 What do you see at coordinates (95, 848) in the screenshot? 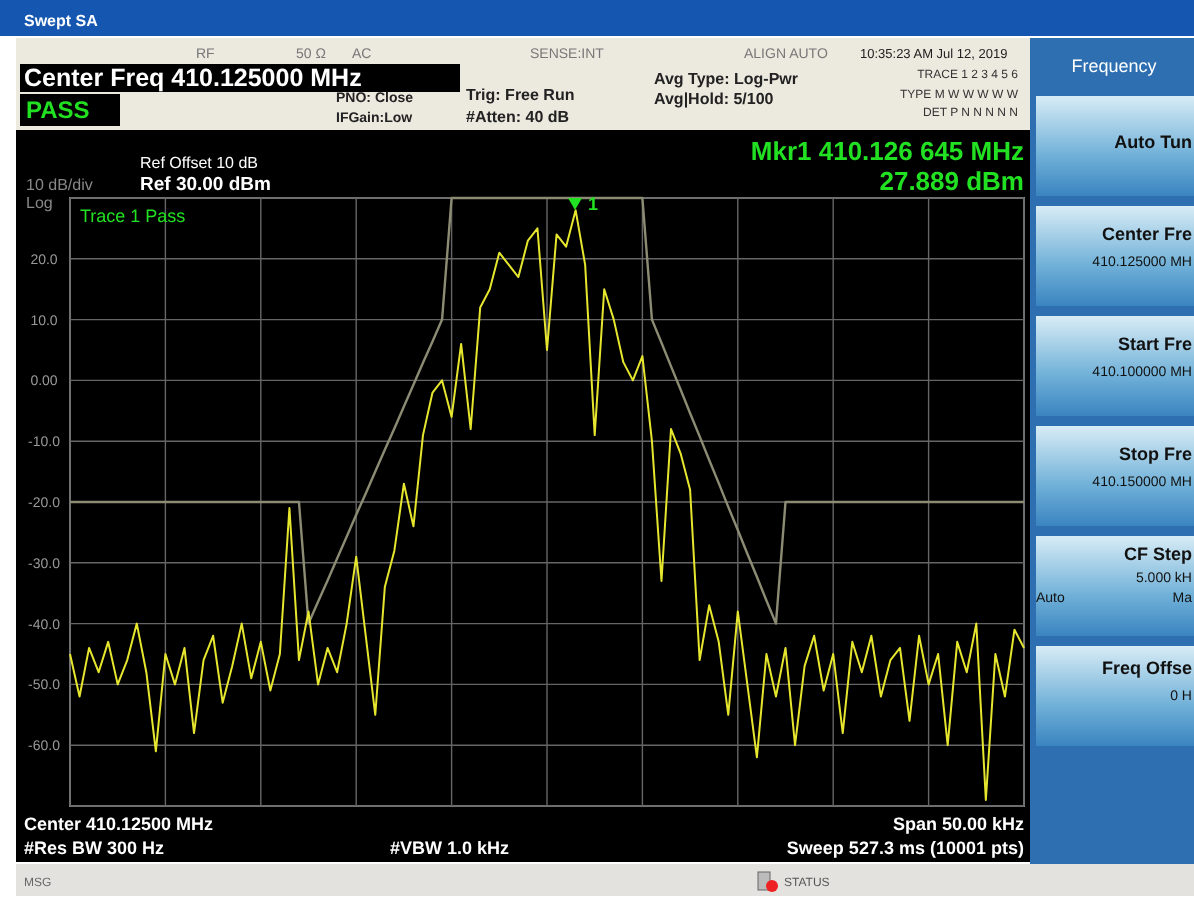
I see `text: #Res BW 300 Hz` at bounding box center [95, 848].